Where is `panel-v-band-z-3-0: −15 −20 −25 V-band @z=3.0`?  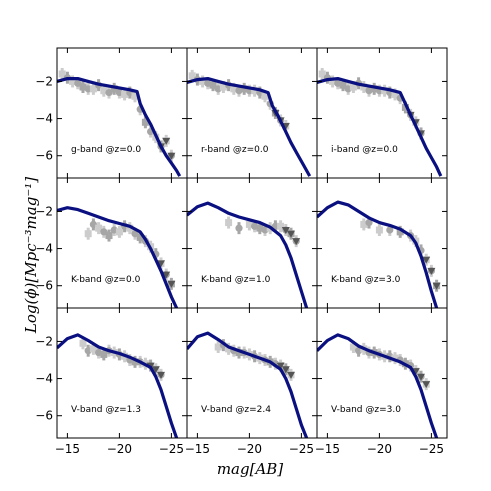
panel-v-band-z-3-0: −15 −20 −25 V-band @z=3.0 is located at coordinates (381, 381).